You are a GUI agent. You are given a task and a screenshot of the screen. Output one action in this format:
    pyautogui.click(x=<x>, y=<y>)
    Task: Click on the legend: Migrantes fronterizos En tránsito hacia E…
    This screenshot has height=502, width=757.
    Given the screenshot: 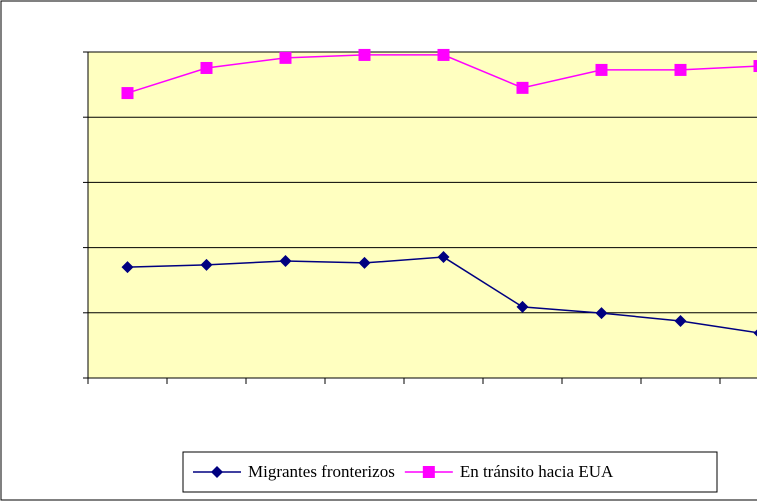 What is the action you would take?
    pyautogui.click(x=450, y=472)
    